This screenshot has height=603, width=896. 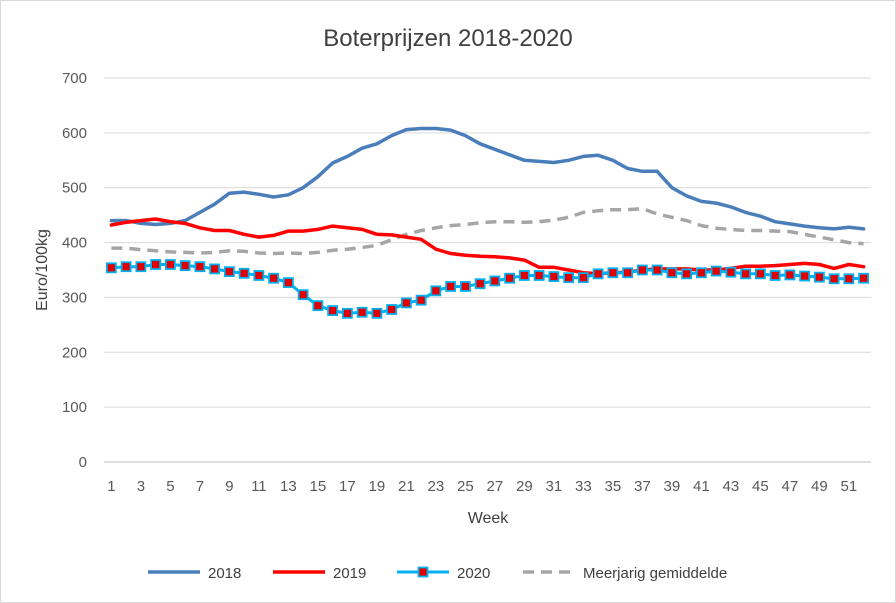 I want to click on series-line-meerjarig-gemiddelde, so click(x=487, y=231).